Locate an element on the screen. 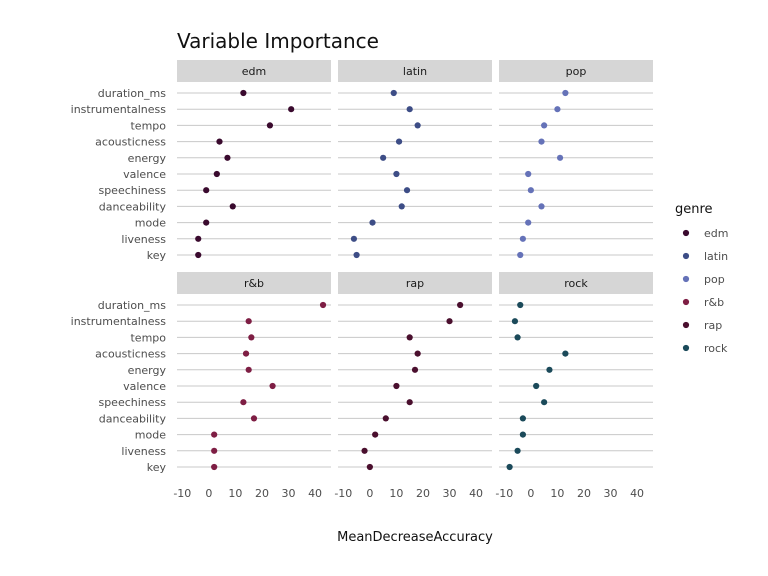 The image size is (768, 576). point-pop-instrumentalness is located at coordinates (557, 109).